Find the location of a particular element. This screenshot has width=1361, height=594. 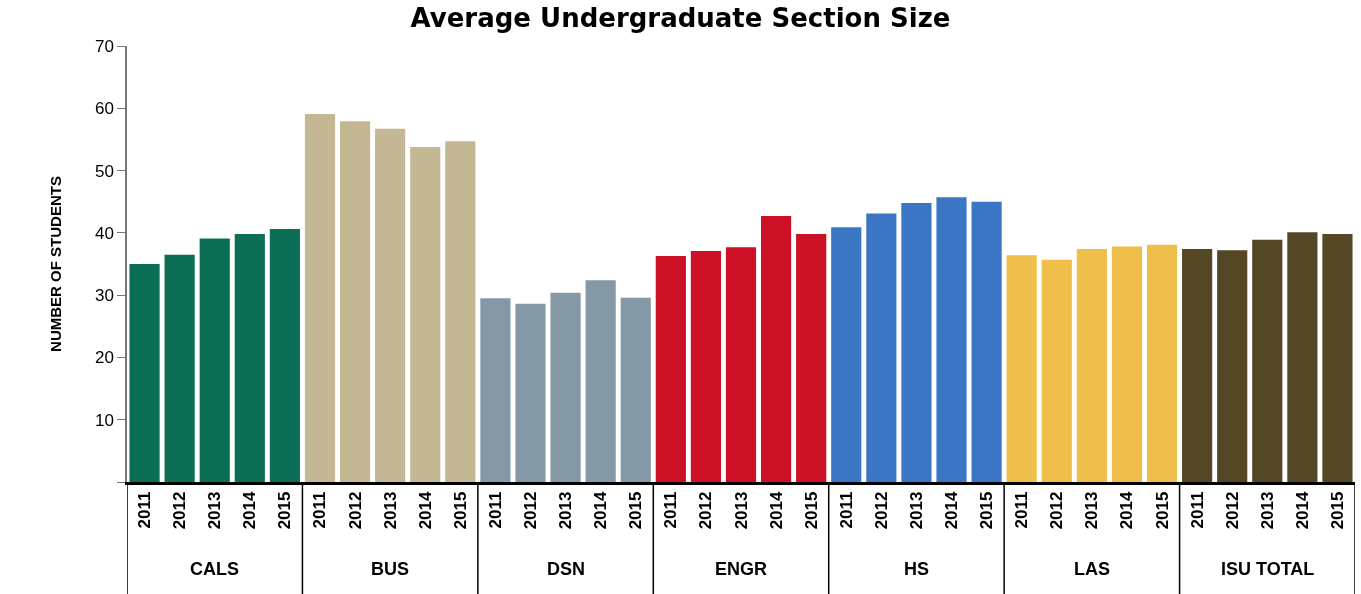

text: ISU TOTAL is located at coordinates (1268, 569).